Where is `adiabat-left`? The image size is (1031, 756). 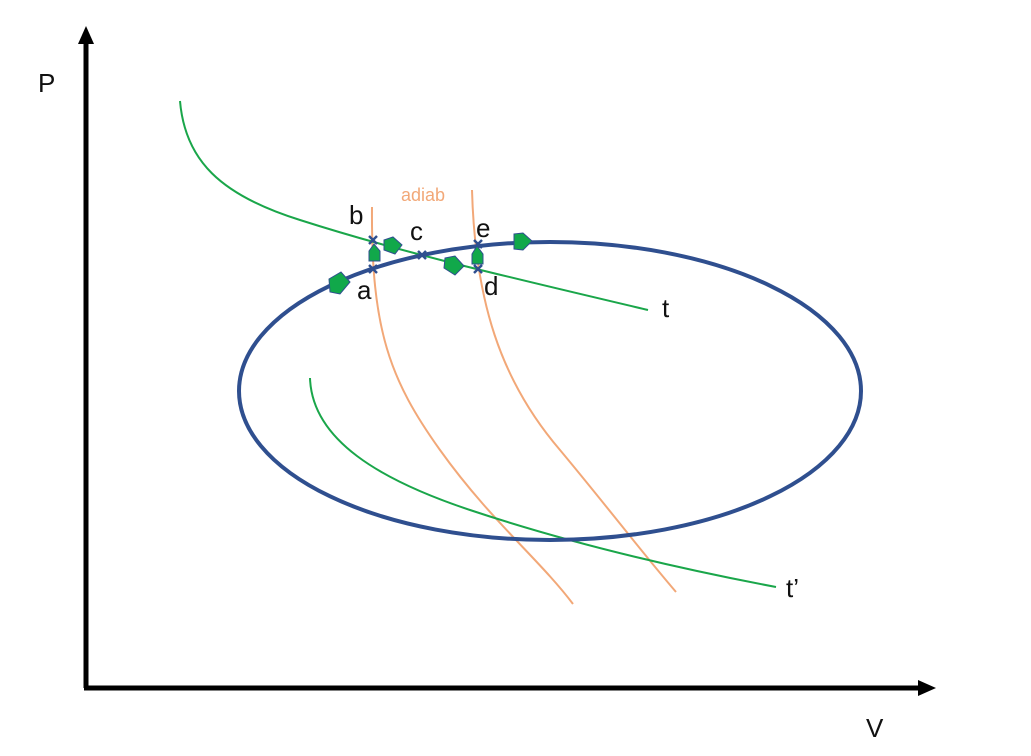
adiabat-left is located at coordinates (472, 405).